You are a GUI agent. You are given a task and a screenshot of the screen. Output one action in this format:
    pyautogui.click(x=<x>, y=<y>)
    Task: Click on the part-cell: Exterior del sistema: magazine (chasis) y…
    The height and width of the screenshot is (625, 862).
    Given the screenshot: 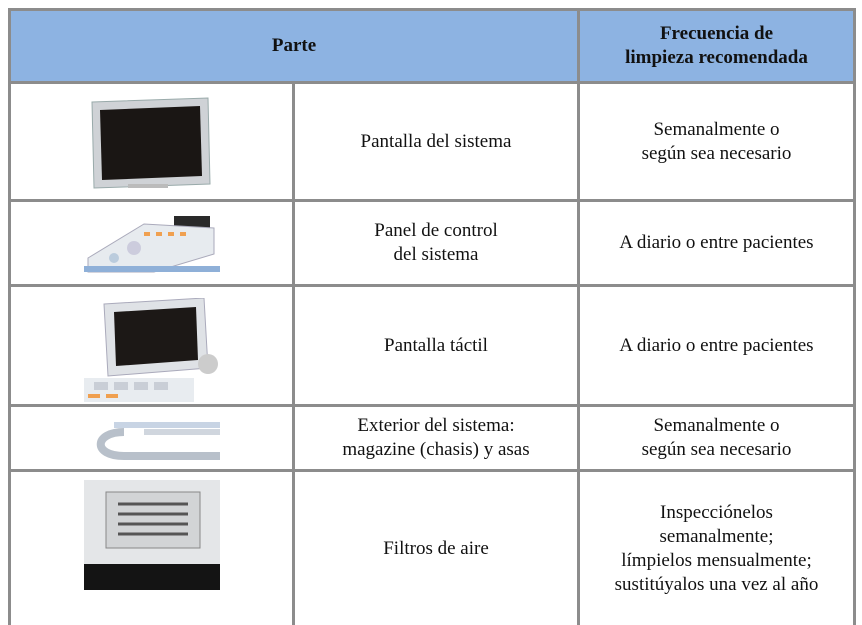 What is the action you would take?
    pyautogui.click(x=436, y=438)
    